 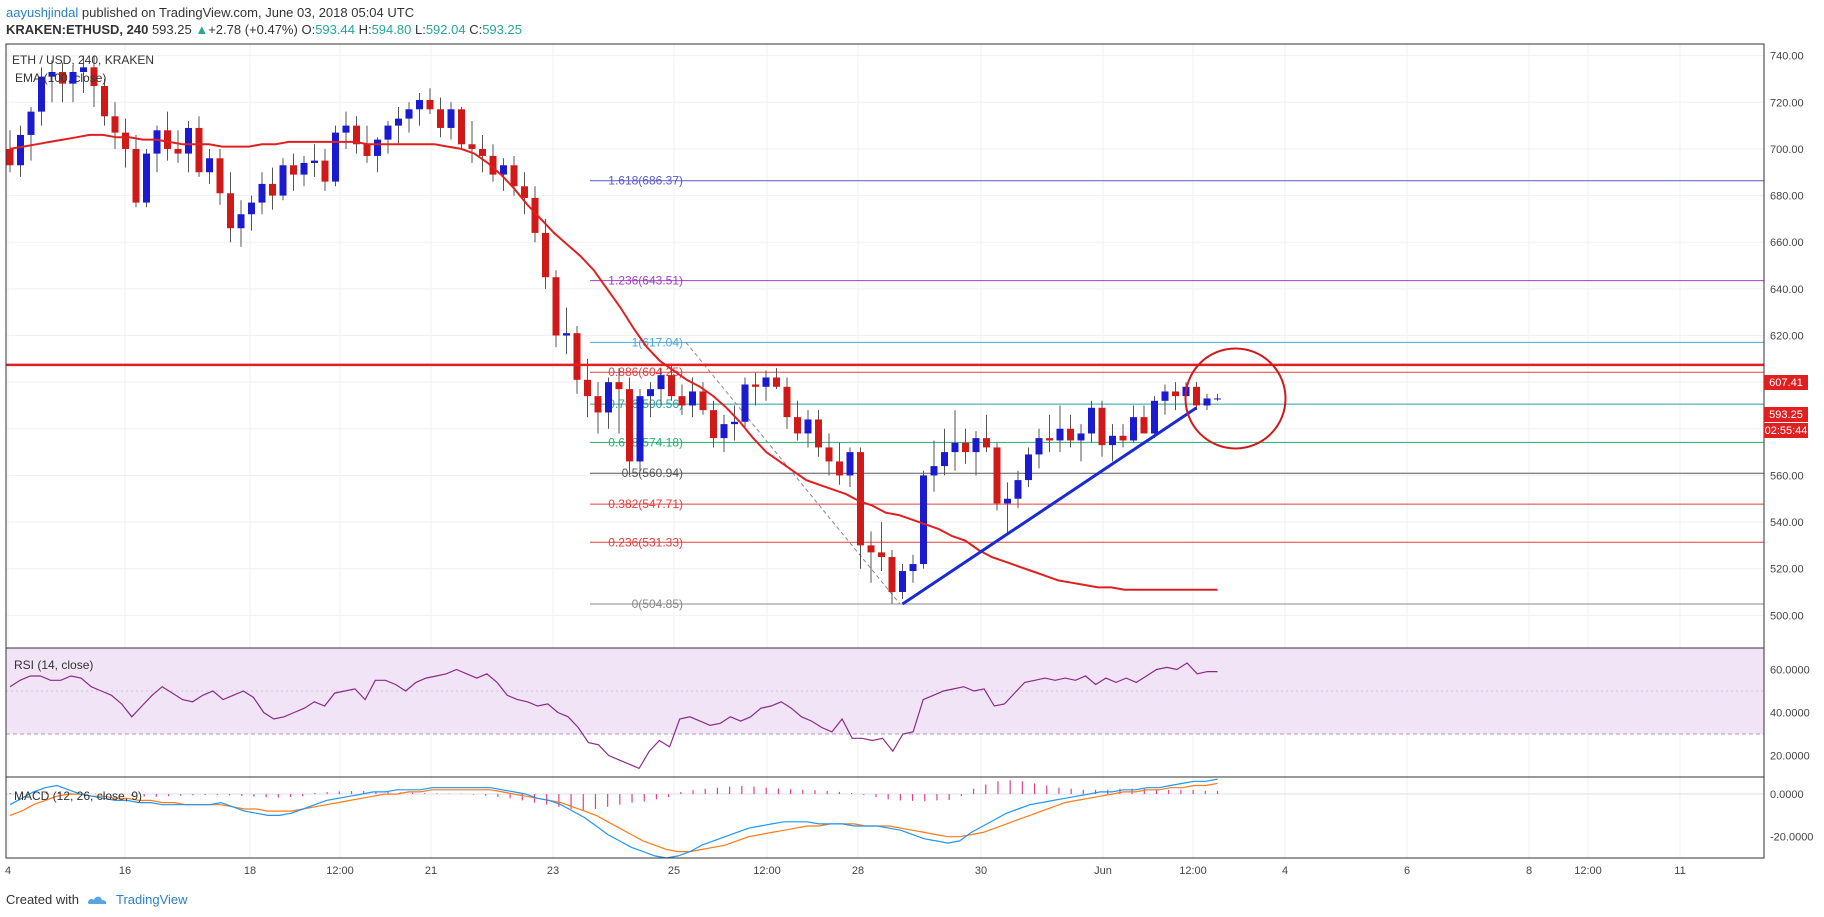 What do you see at coordinates (645, 542) in the screenshot?
I see `fibonacci-label: 0.236(531.33)` at bounding box center [645, 542].